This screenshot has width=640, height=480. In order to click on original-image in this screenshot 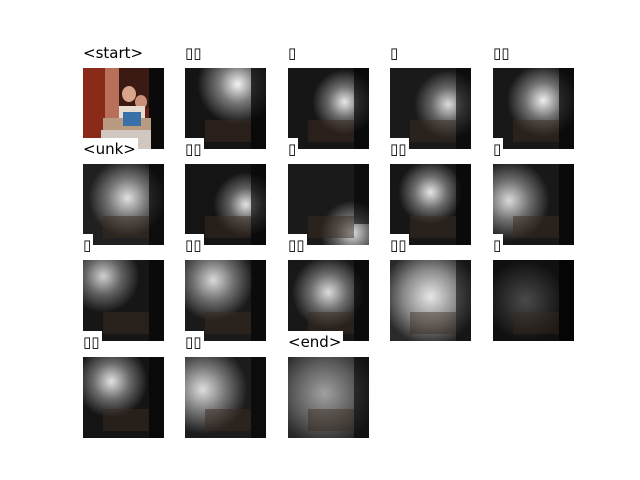, I will do `click(123, 108)`.